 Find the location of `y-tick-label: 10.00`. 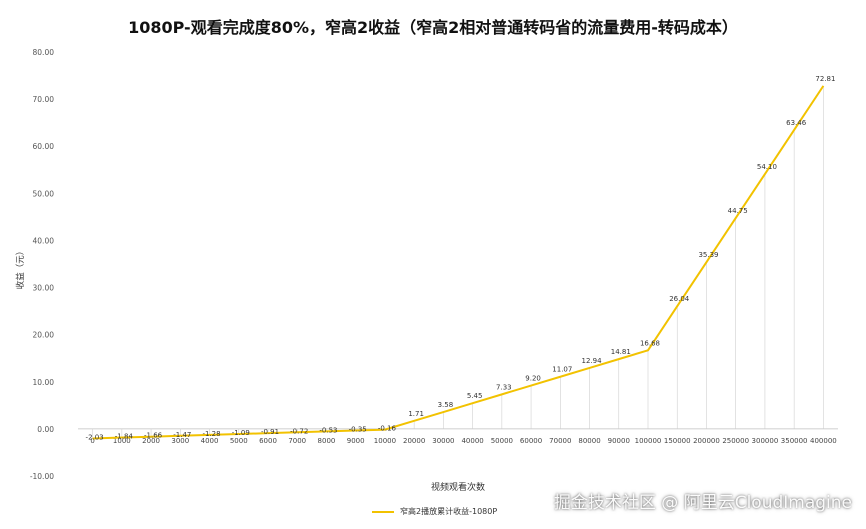

y-tick-label: 10.00 is located at coordinates (44, 382).